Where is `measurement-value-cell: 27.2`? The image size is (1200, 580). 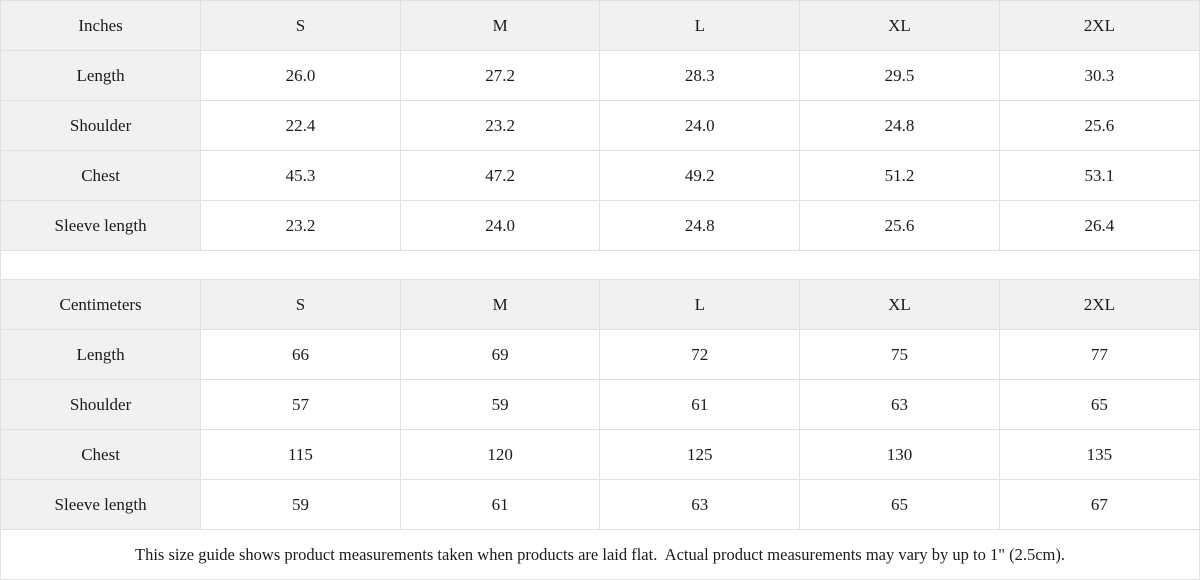 measurement-value-cell: 27.2 is located at coordinates (500, 75).